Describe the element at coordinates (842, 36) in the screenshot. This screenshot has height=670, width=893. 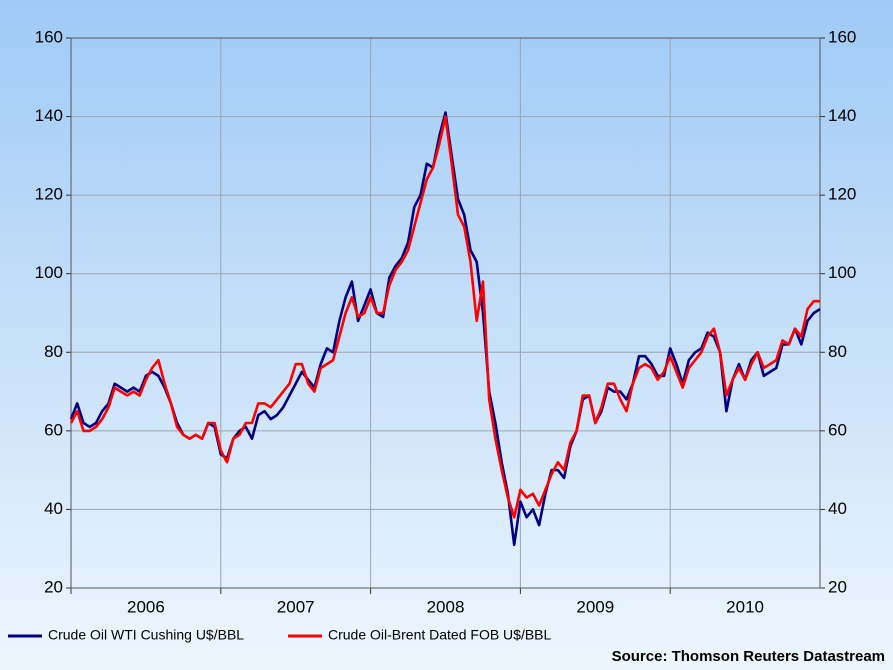
I see `y2-tick-label: 160` at that location.